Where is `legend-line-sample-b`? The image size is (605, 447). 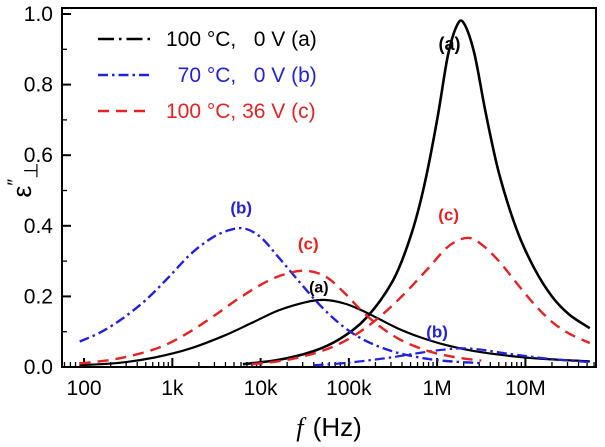 legend-line-sample-b is located at coordinates (125, 75).